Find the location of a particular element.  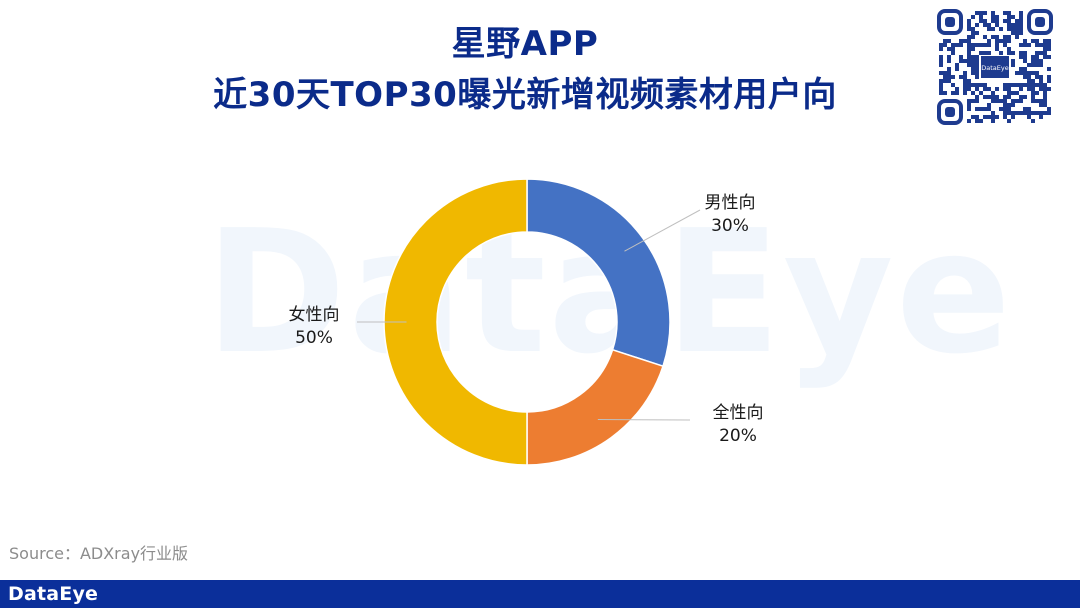

qr-code-icon: DataEye is located at coordinates (995, 67).